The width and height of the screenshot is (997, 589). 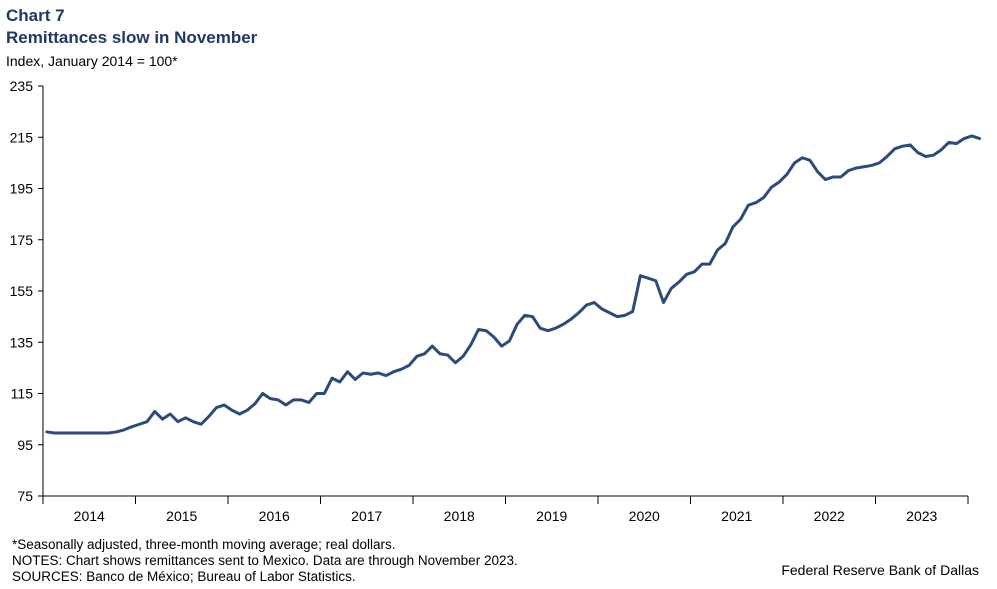 What do you see at coordinates (22, 291) in the screenshot?
I see `y-tick-label: 155` at bounding box center [22, 291].